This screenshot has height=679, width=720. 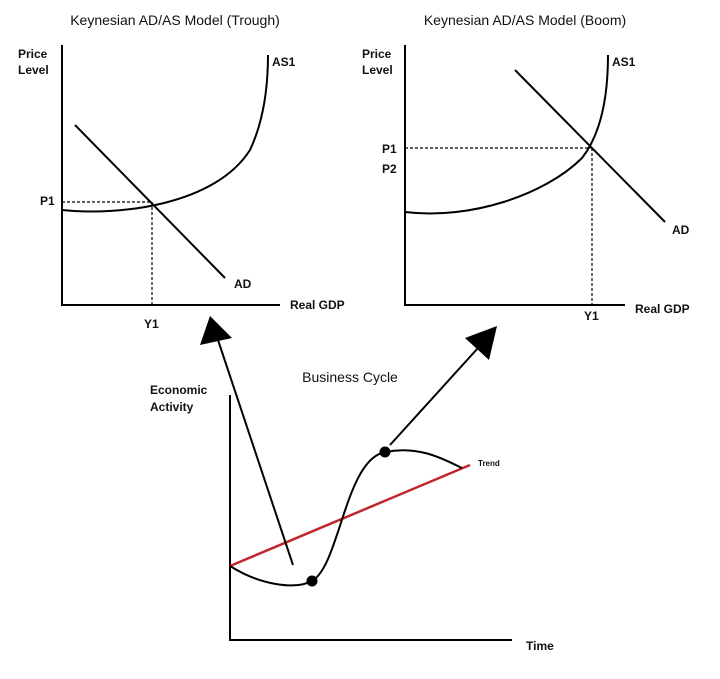 I want to click on trough-point, so click(x=312, y=581).